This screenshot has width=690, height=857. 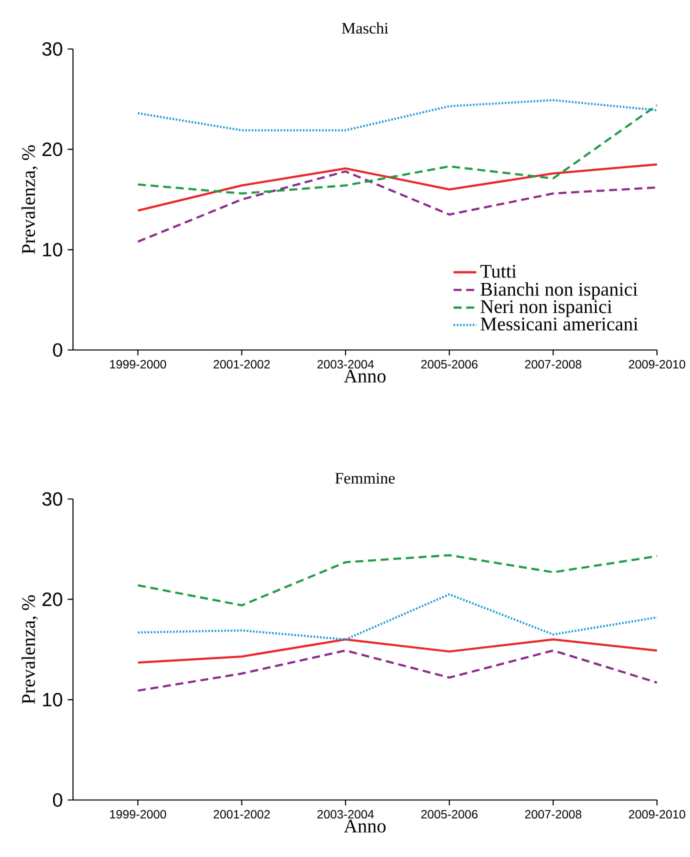 What do you see at coordinates (546, 309) in the screenshot?
I see `legend-label: Neri non ispanici` at bounding box center [546, 309].